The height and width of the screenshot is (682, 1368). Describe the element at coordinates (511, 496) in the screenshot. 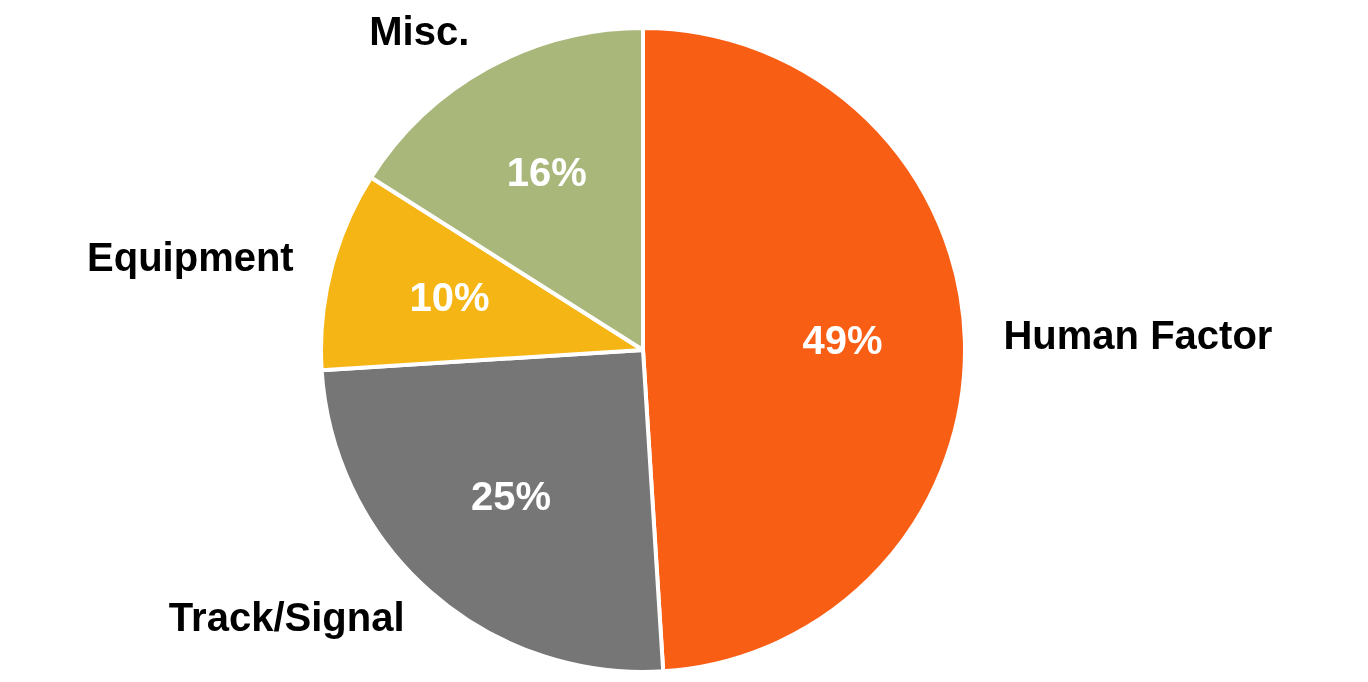

I see `data-label: 25%` at that location.